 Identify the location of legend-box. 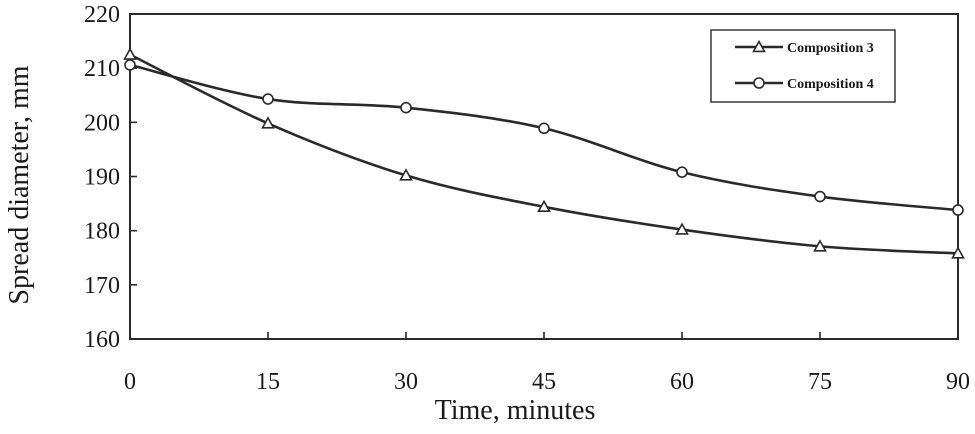
(803, 66).